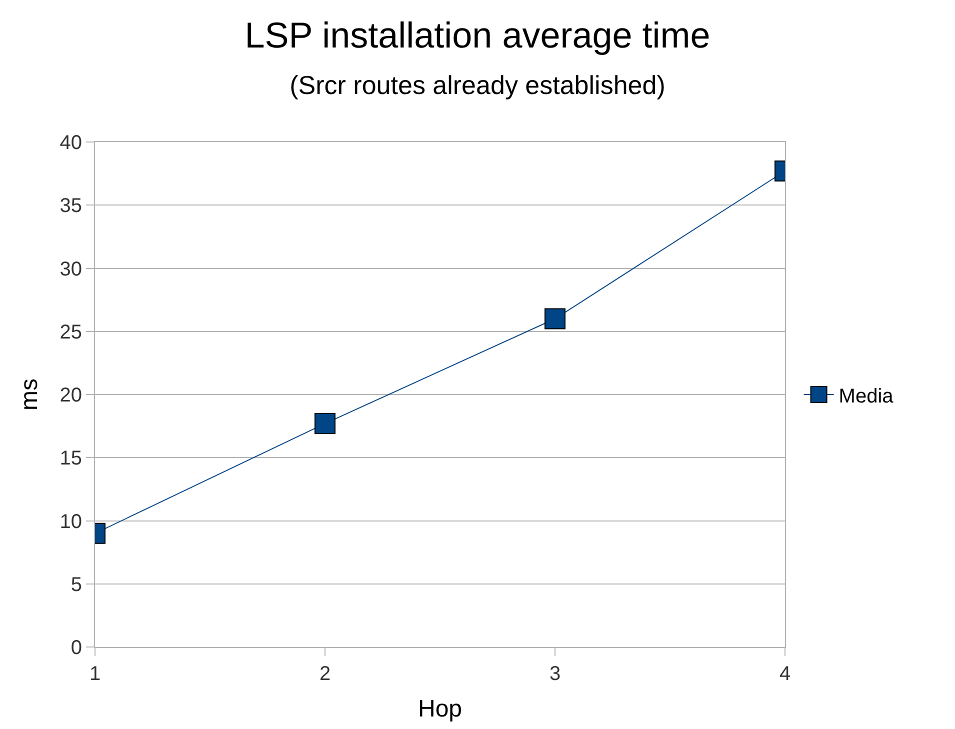 This screenshot has height=729, width=955. I want to click on y-tick-label: 30, so click(71, 269).